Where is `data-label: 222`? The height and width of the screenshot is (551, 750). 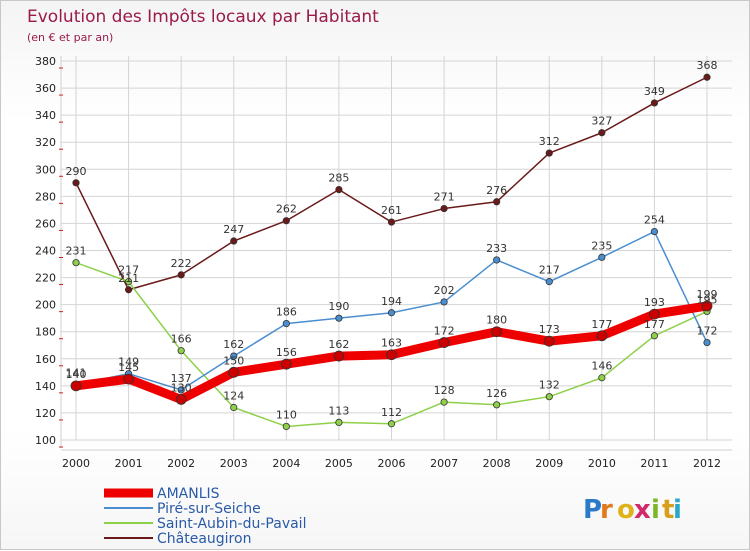 data-label: 222 is located at coordinates (181, 263).